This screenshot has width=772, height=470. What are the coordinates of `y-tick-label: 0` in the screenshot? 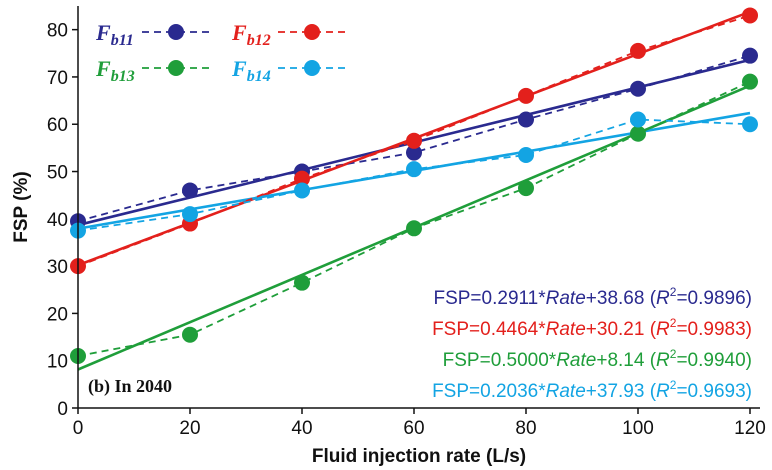 It's located at (62, 409).